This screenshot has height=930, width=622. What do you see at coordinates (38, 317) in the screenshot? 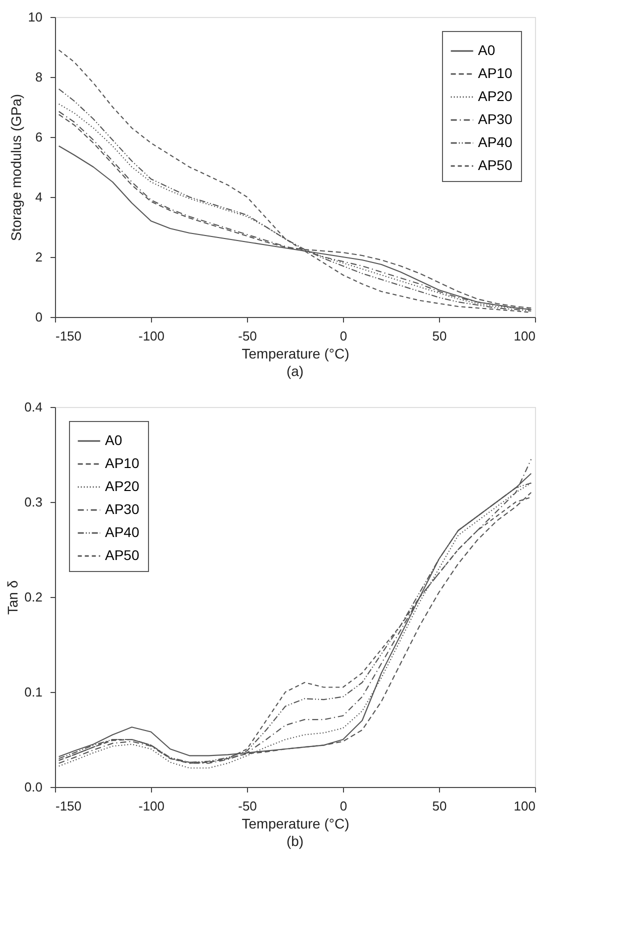
I see `y-tick-label: 0` at bounding box center [38, 317].